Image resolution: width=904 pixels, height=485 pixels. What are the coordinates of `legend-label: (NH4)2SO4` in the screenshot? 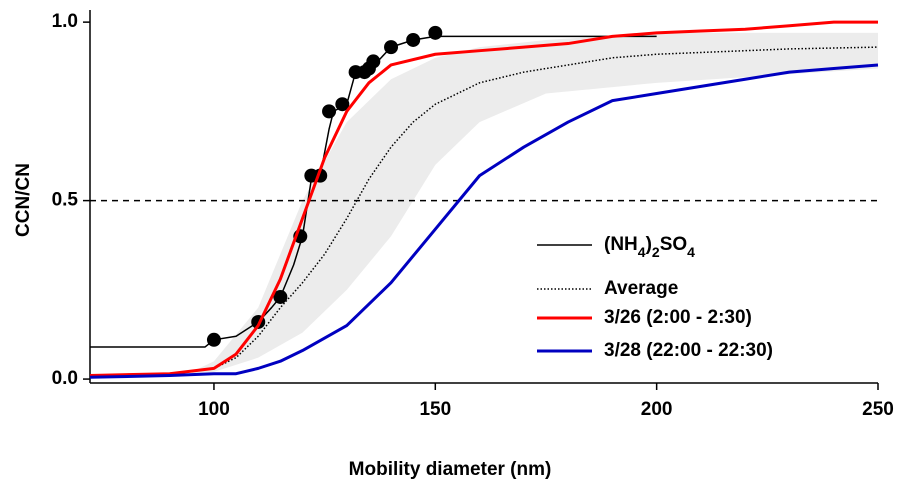 It's located at (649, 247).